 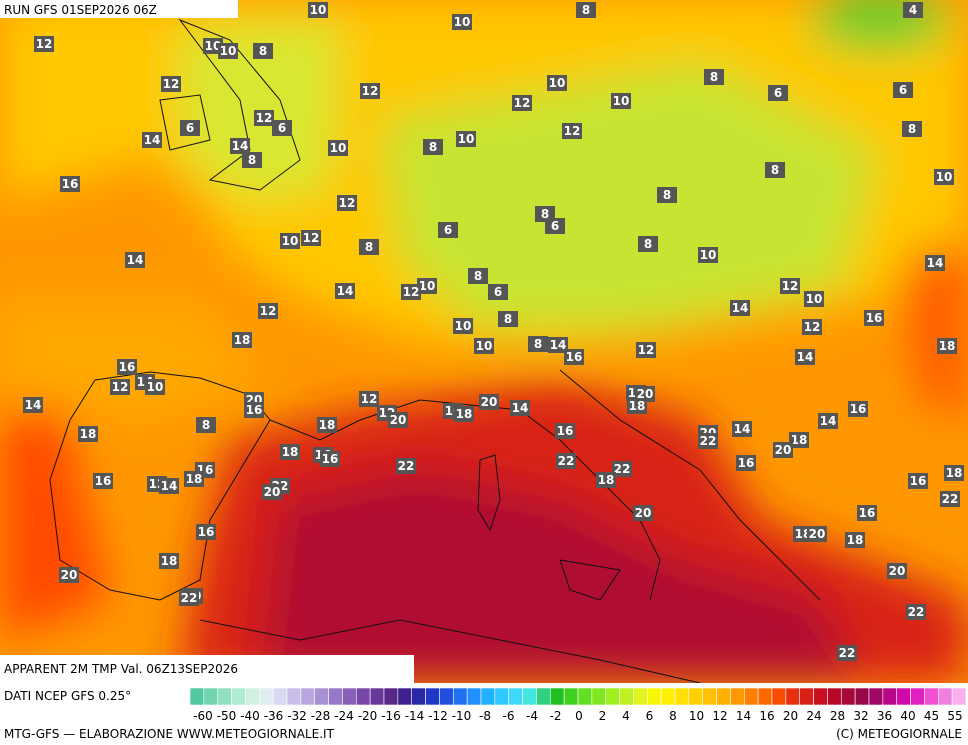 I want to click on colorbar-tick-label: -60, so click(x=203, y=716).